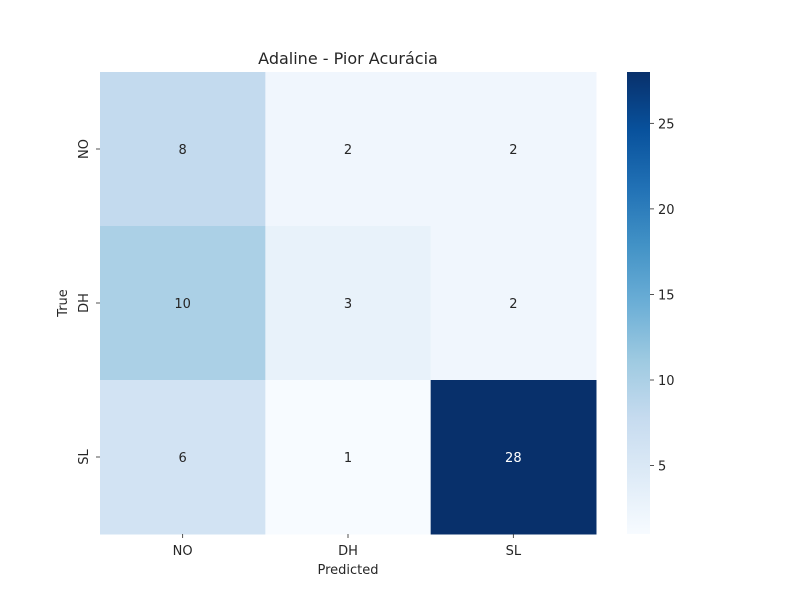  What do you see at coordinates (348, 551) in the screenshot?
I see `x-tick-label: DH` at bounding box center [348, 551].